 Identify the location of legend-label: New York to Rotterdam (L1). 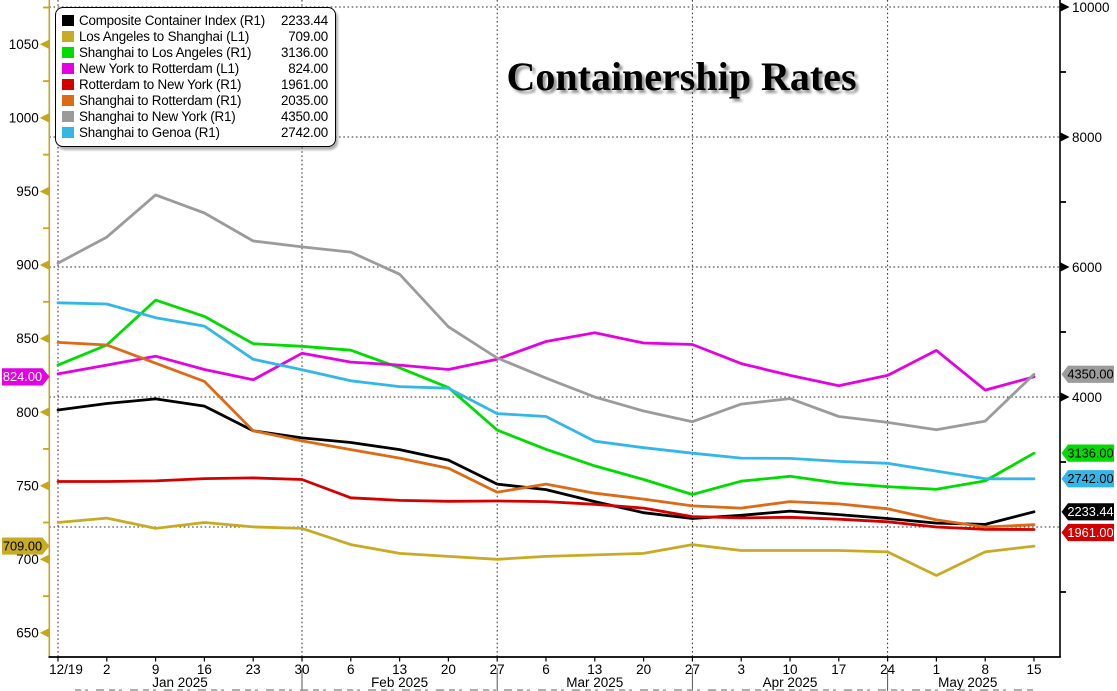
(159, 68).